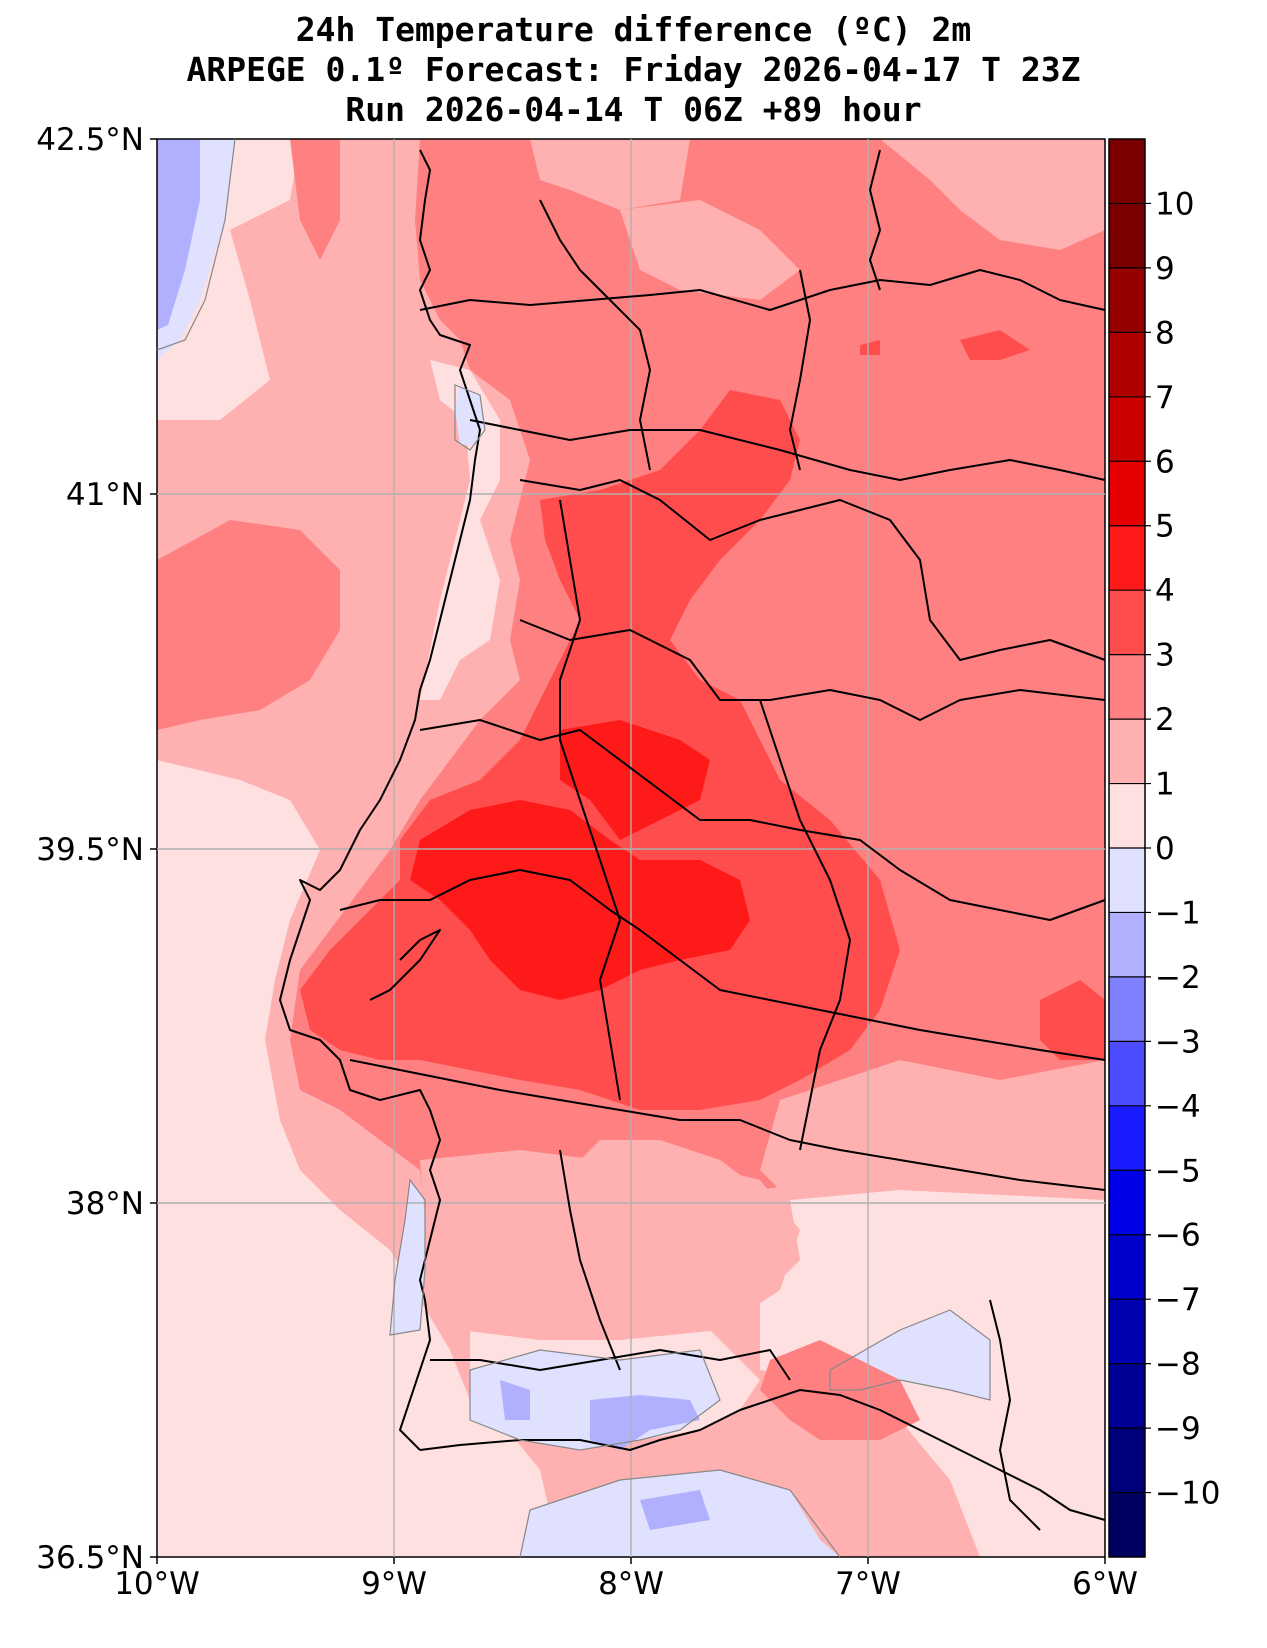  I want to click on colorbar-tick-label: −8, so click(1178, 1365).